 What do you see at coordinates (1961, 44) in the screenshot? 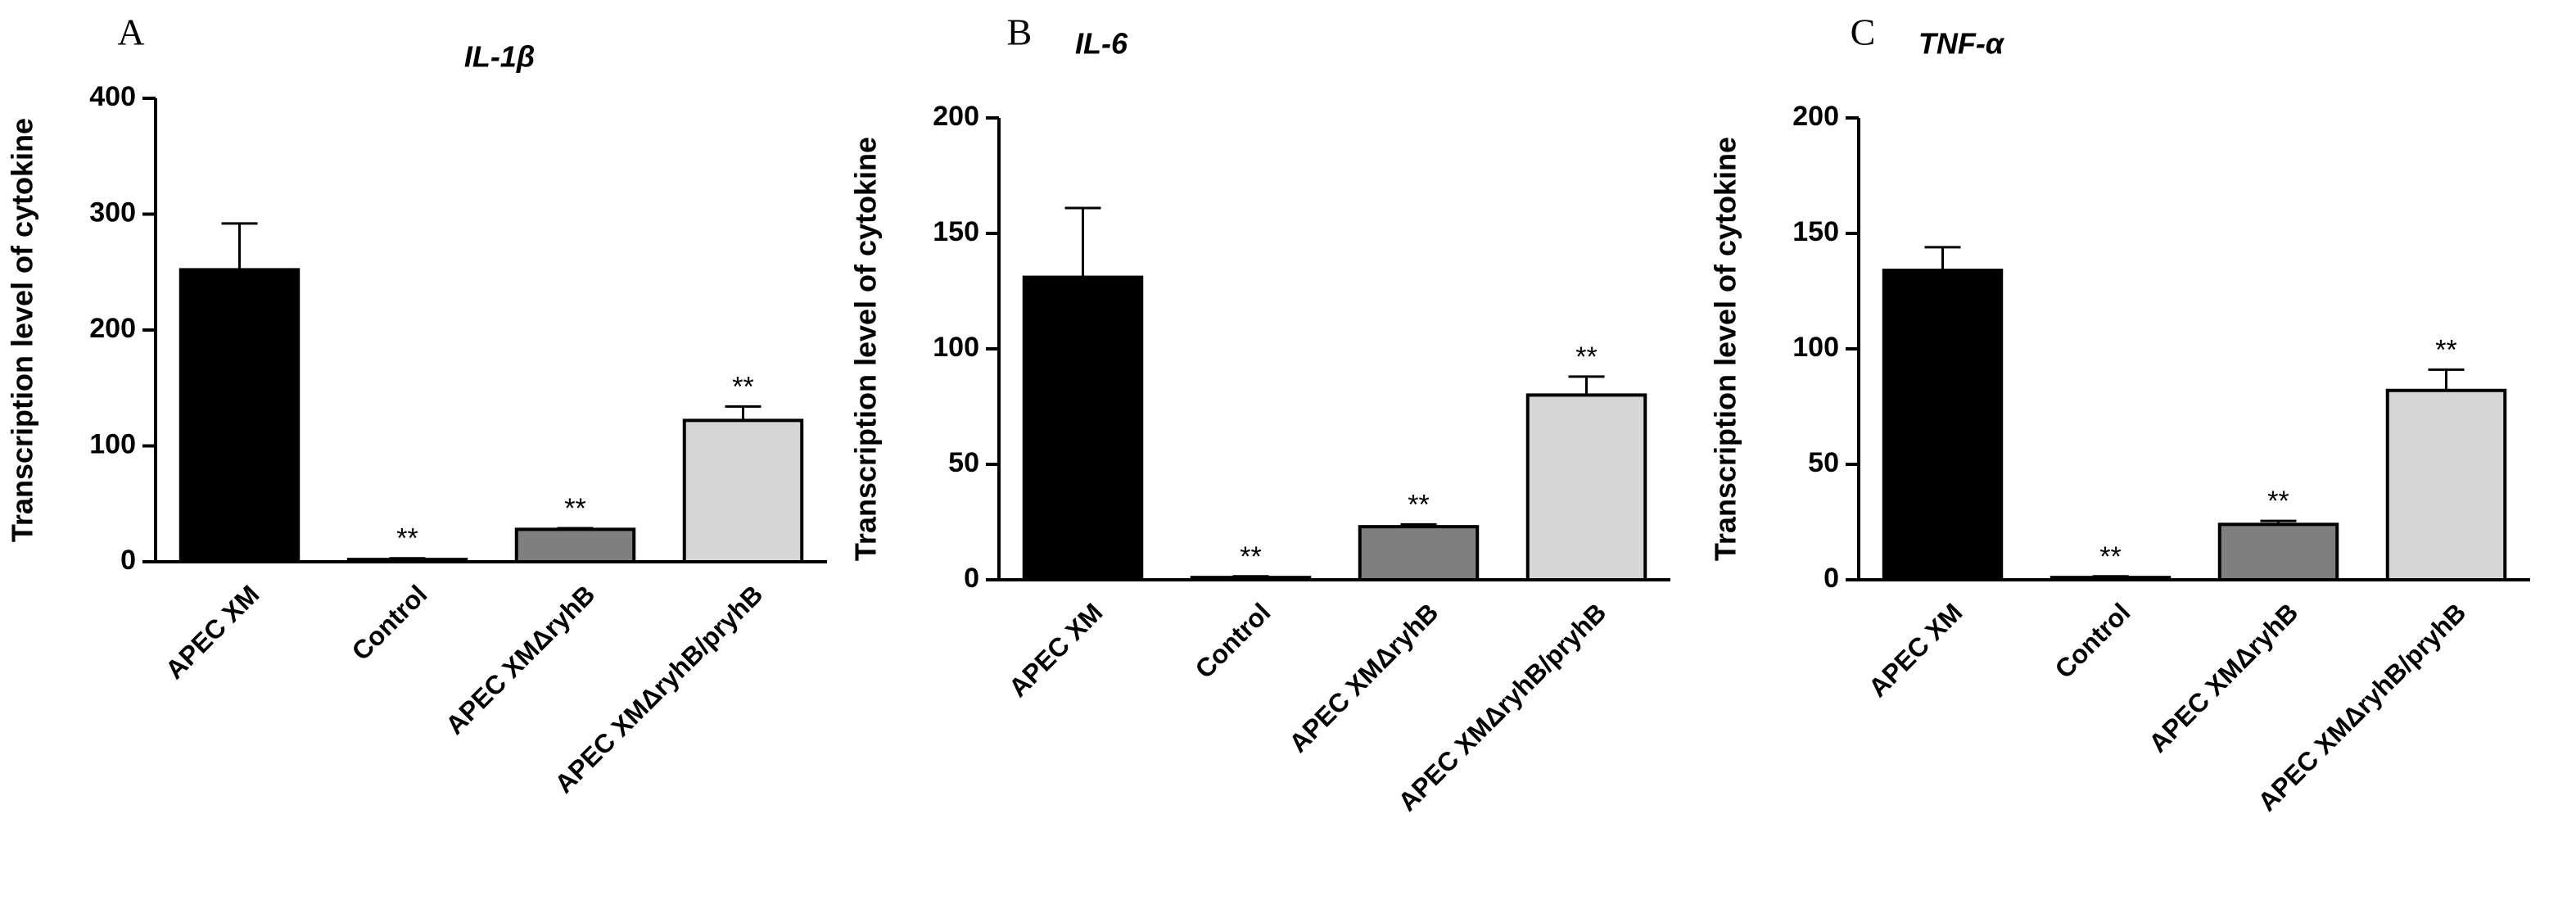
I see `chart-title: TNF-α` at bounding box center [1961, 44].